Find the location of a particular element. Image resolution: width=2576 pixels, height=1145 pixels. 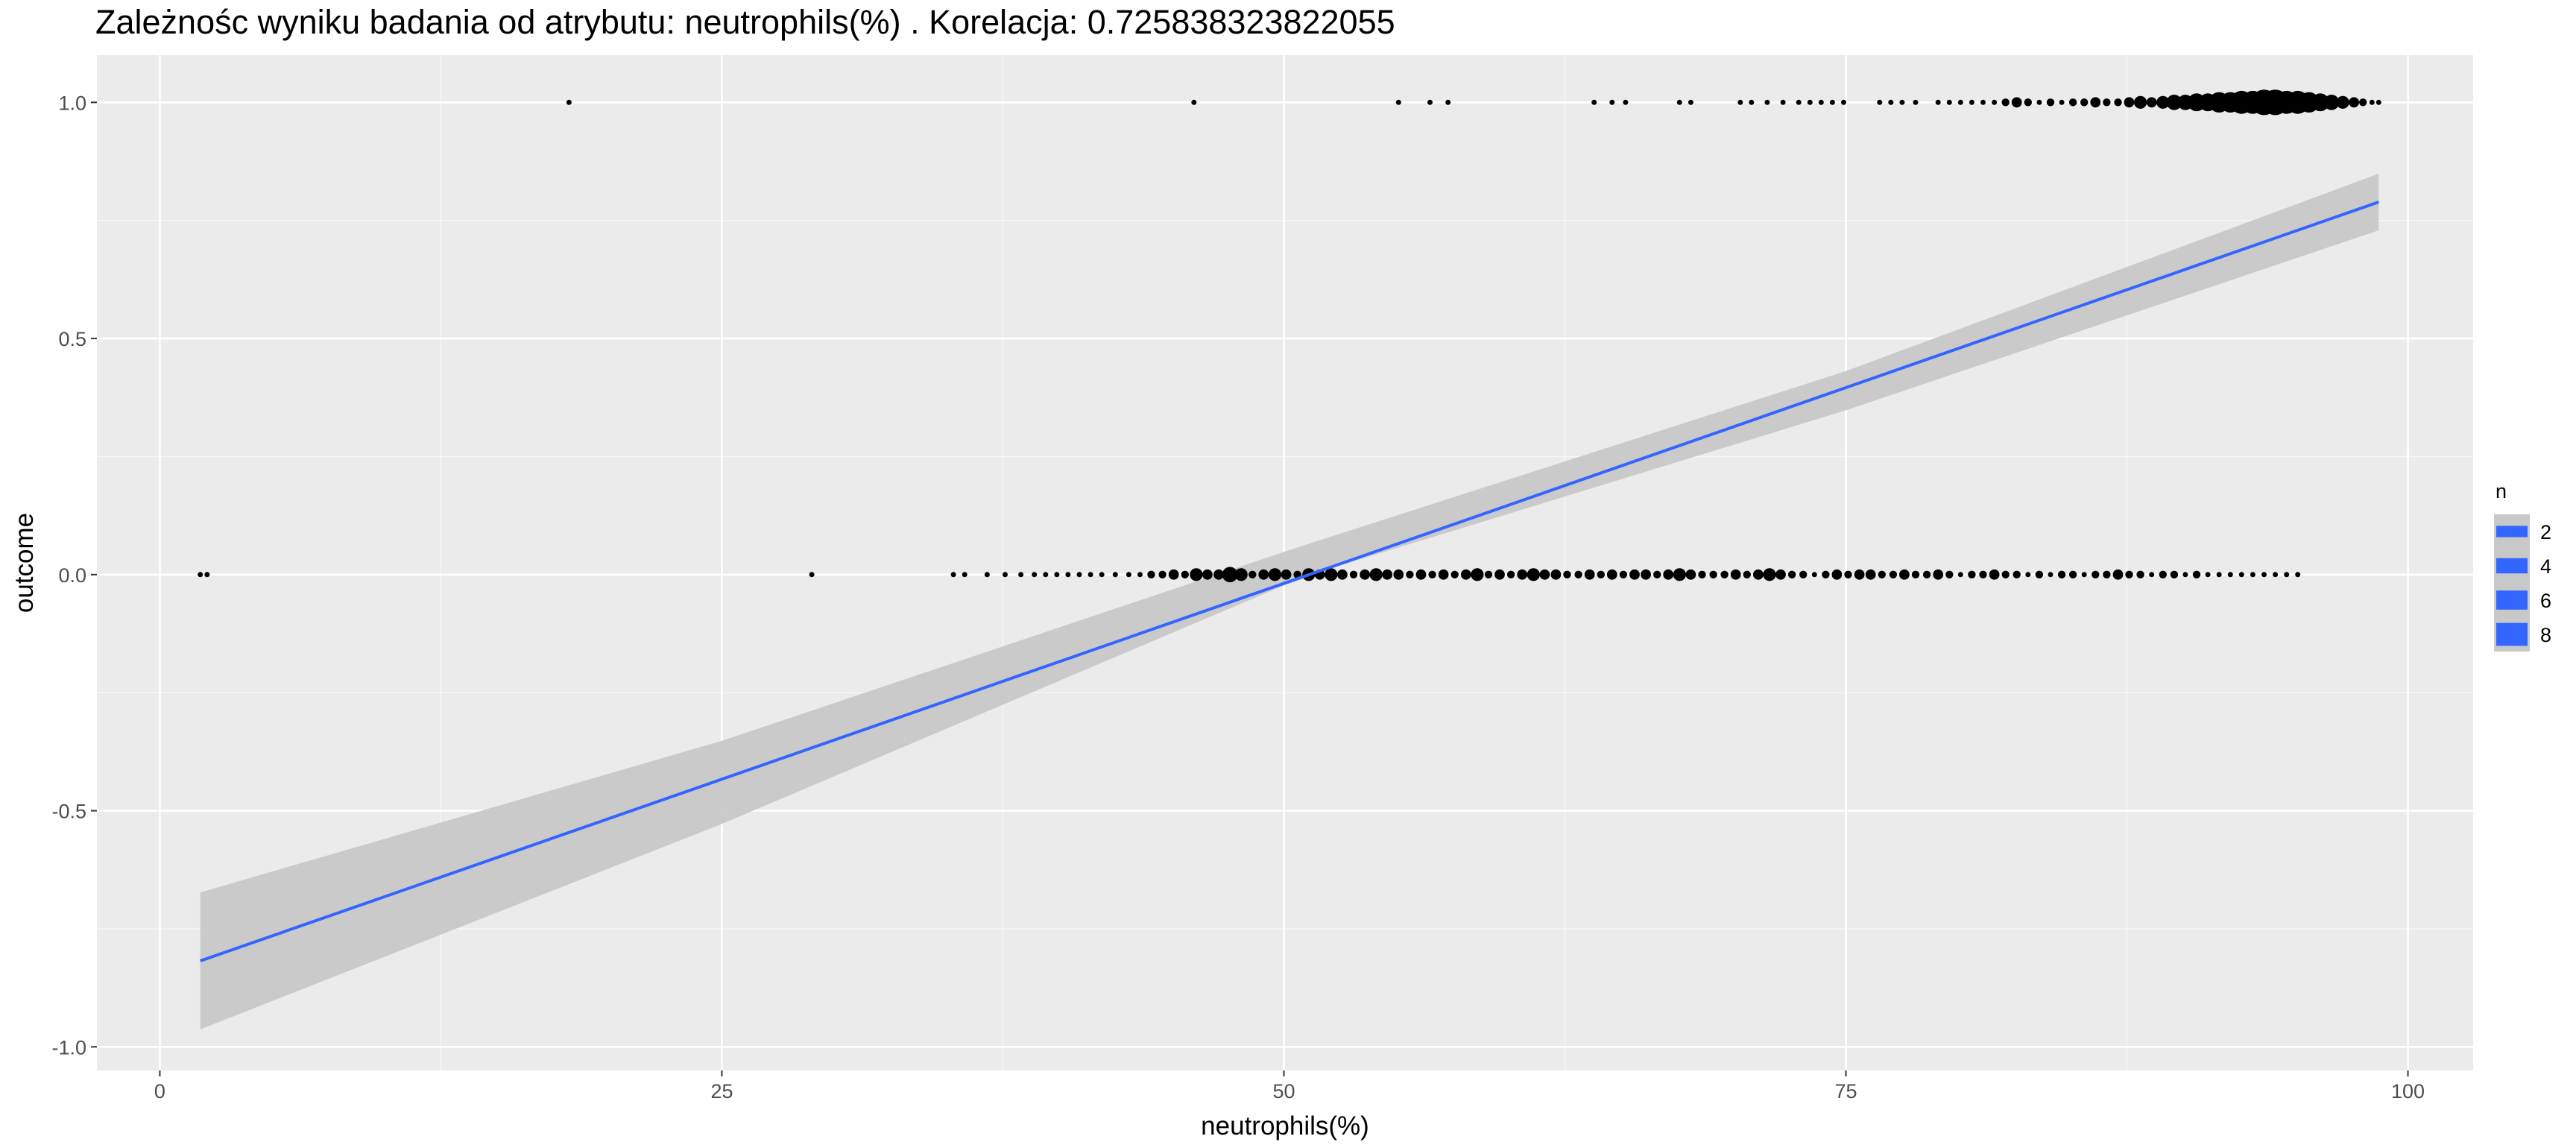

x-tick-label: 100 is located at coordinates (2408, 1091).